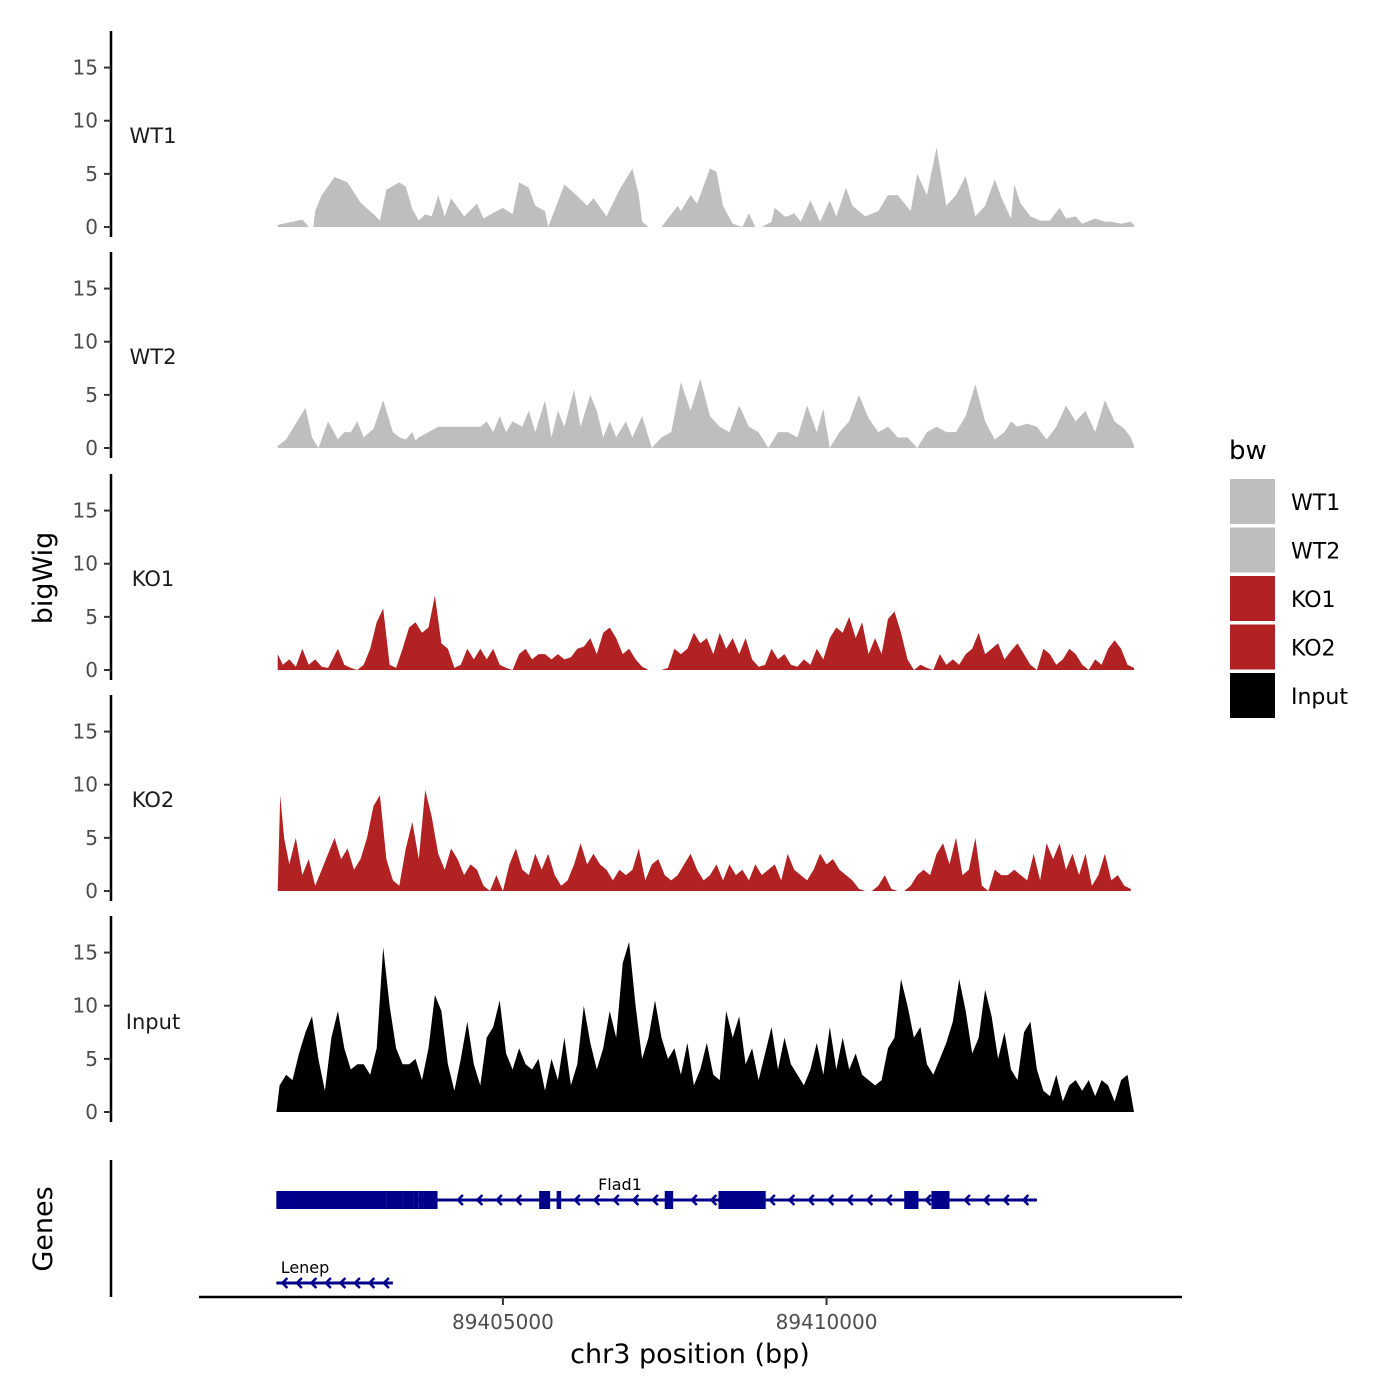 The height and width of the screenshot is (1400, 1400). Describe the element at coordinates (43, 578) in the screenshot. I see `y-axis-title: bigWig` at that location.